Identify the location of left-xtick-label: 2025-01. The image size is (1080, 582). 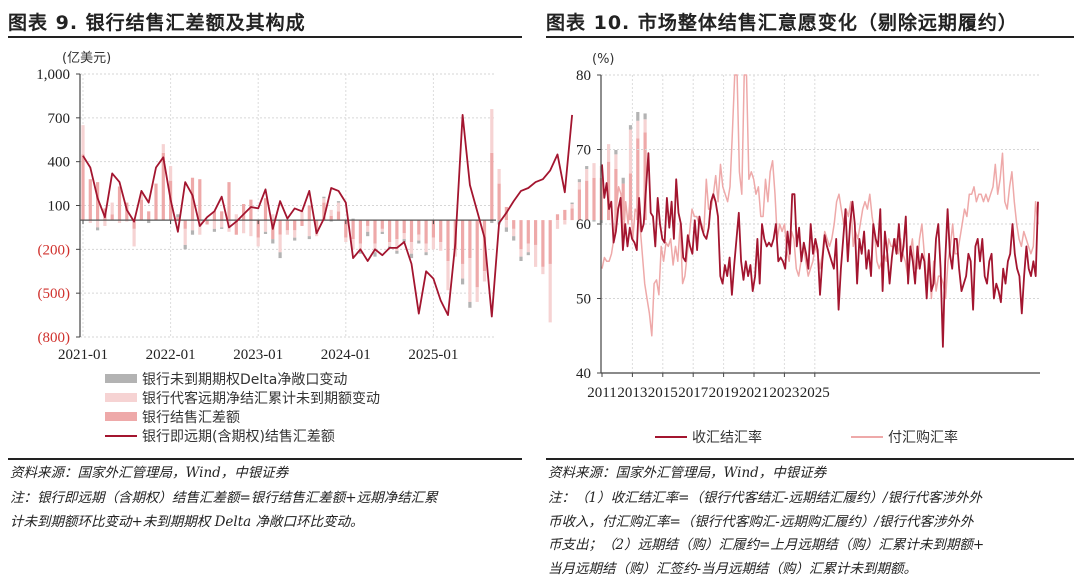
(433, 355).